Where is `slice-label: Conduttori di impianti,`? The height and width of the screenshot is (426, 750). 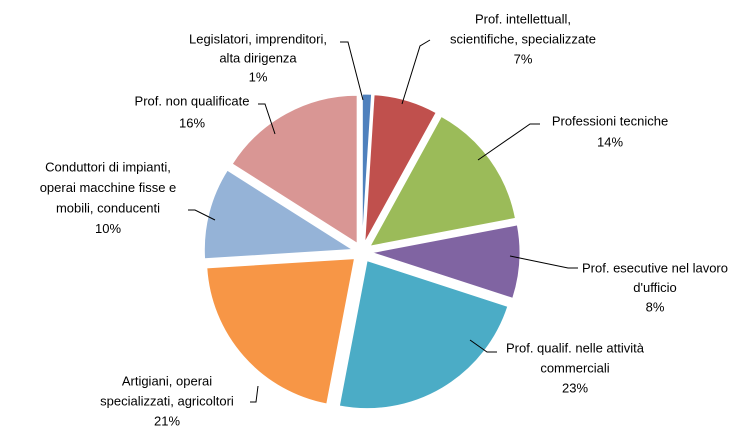
slice-label: Conduttori di impianti, is located at coordinates (108, 166).